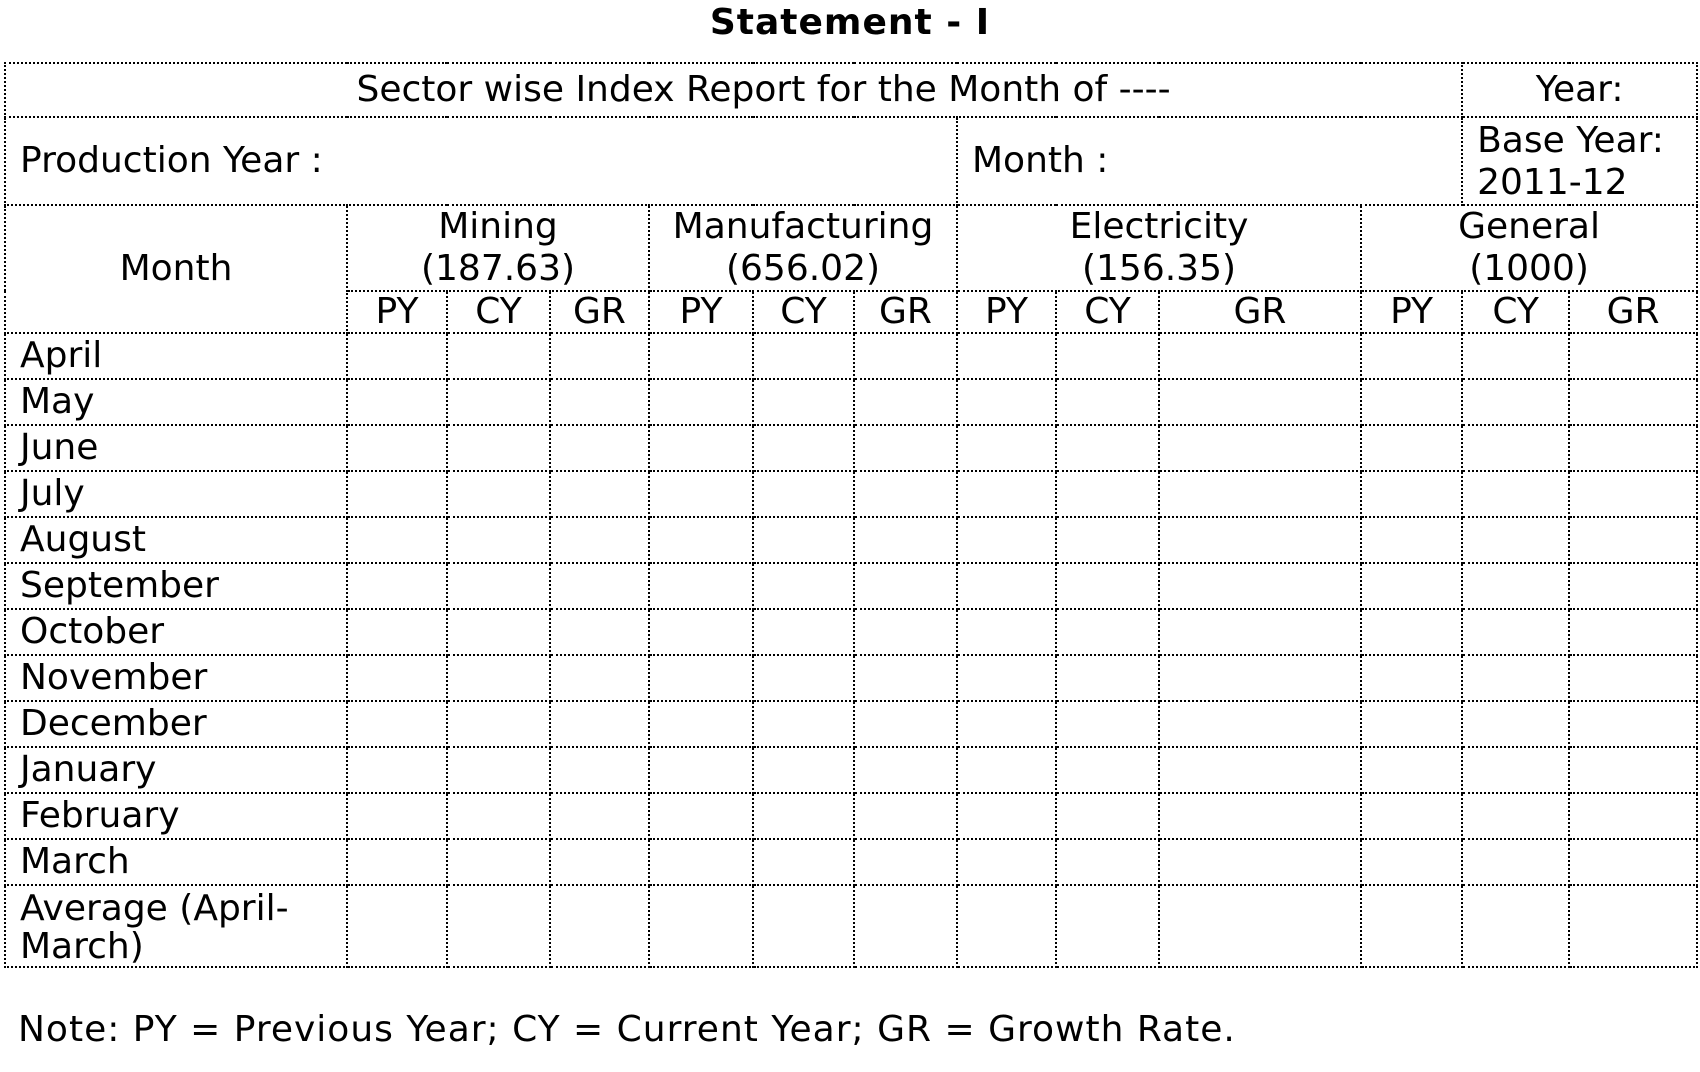  I want to click on row-label: July, so click(176, 494).